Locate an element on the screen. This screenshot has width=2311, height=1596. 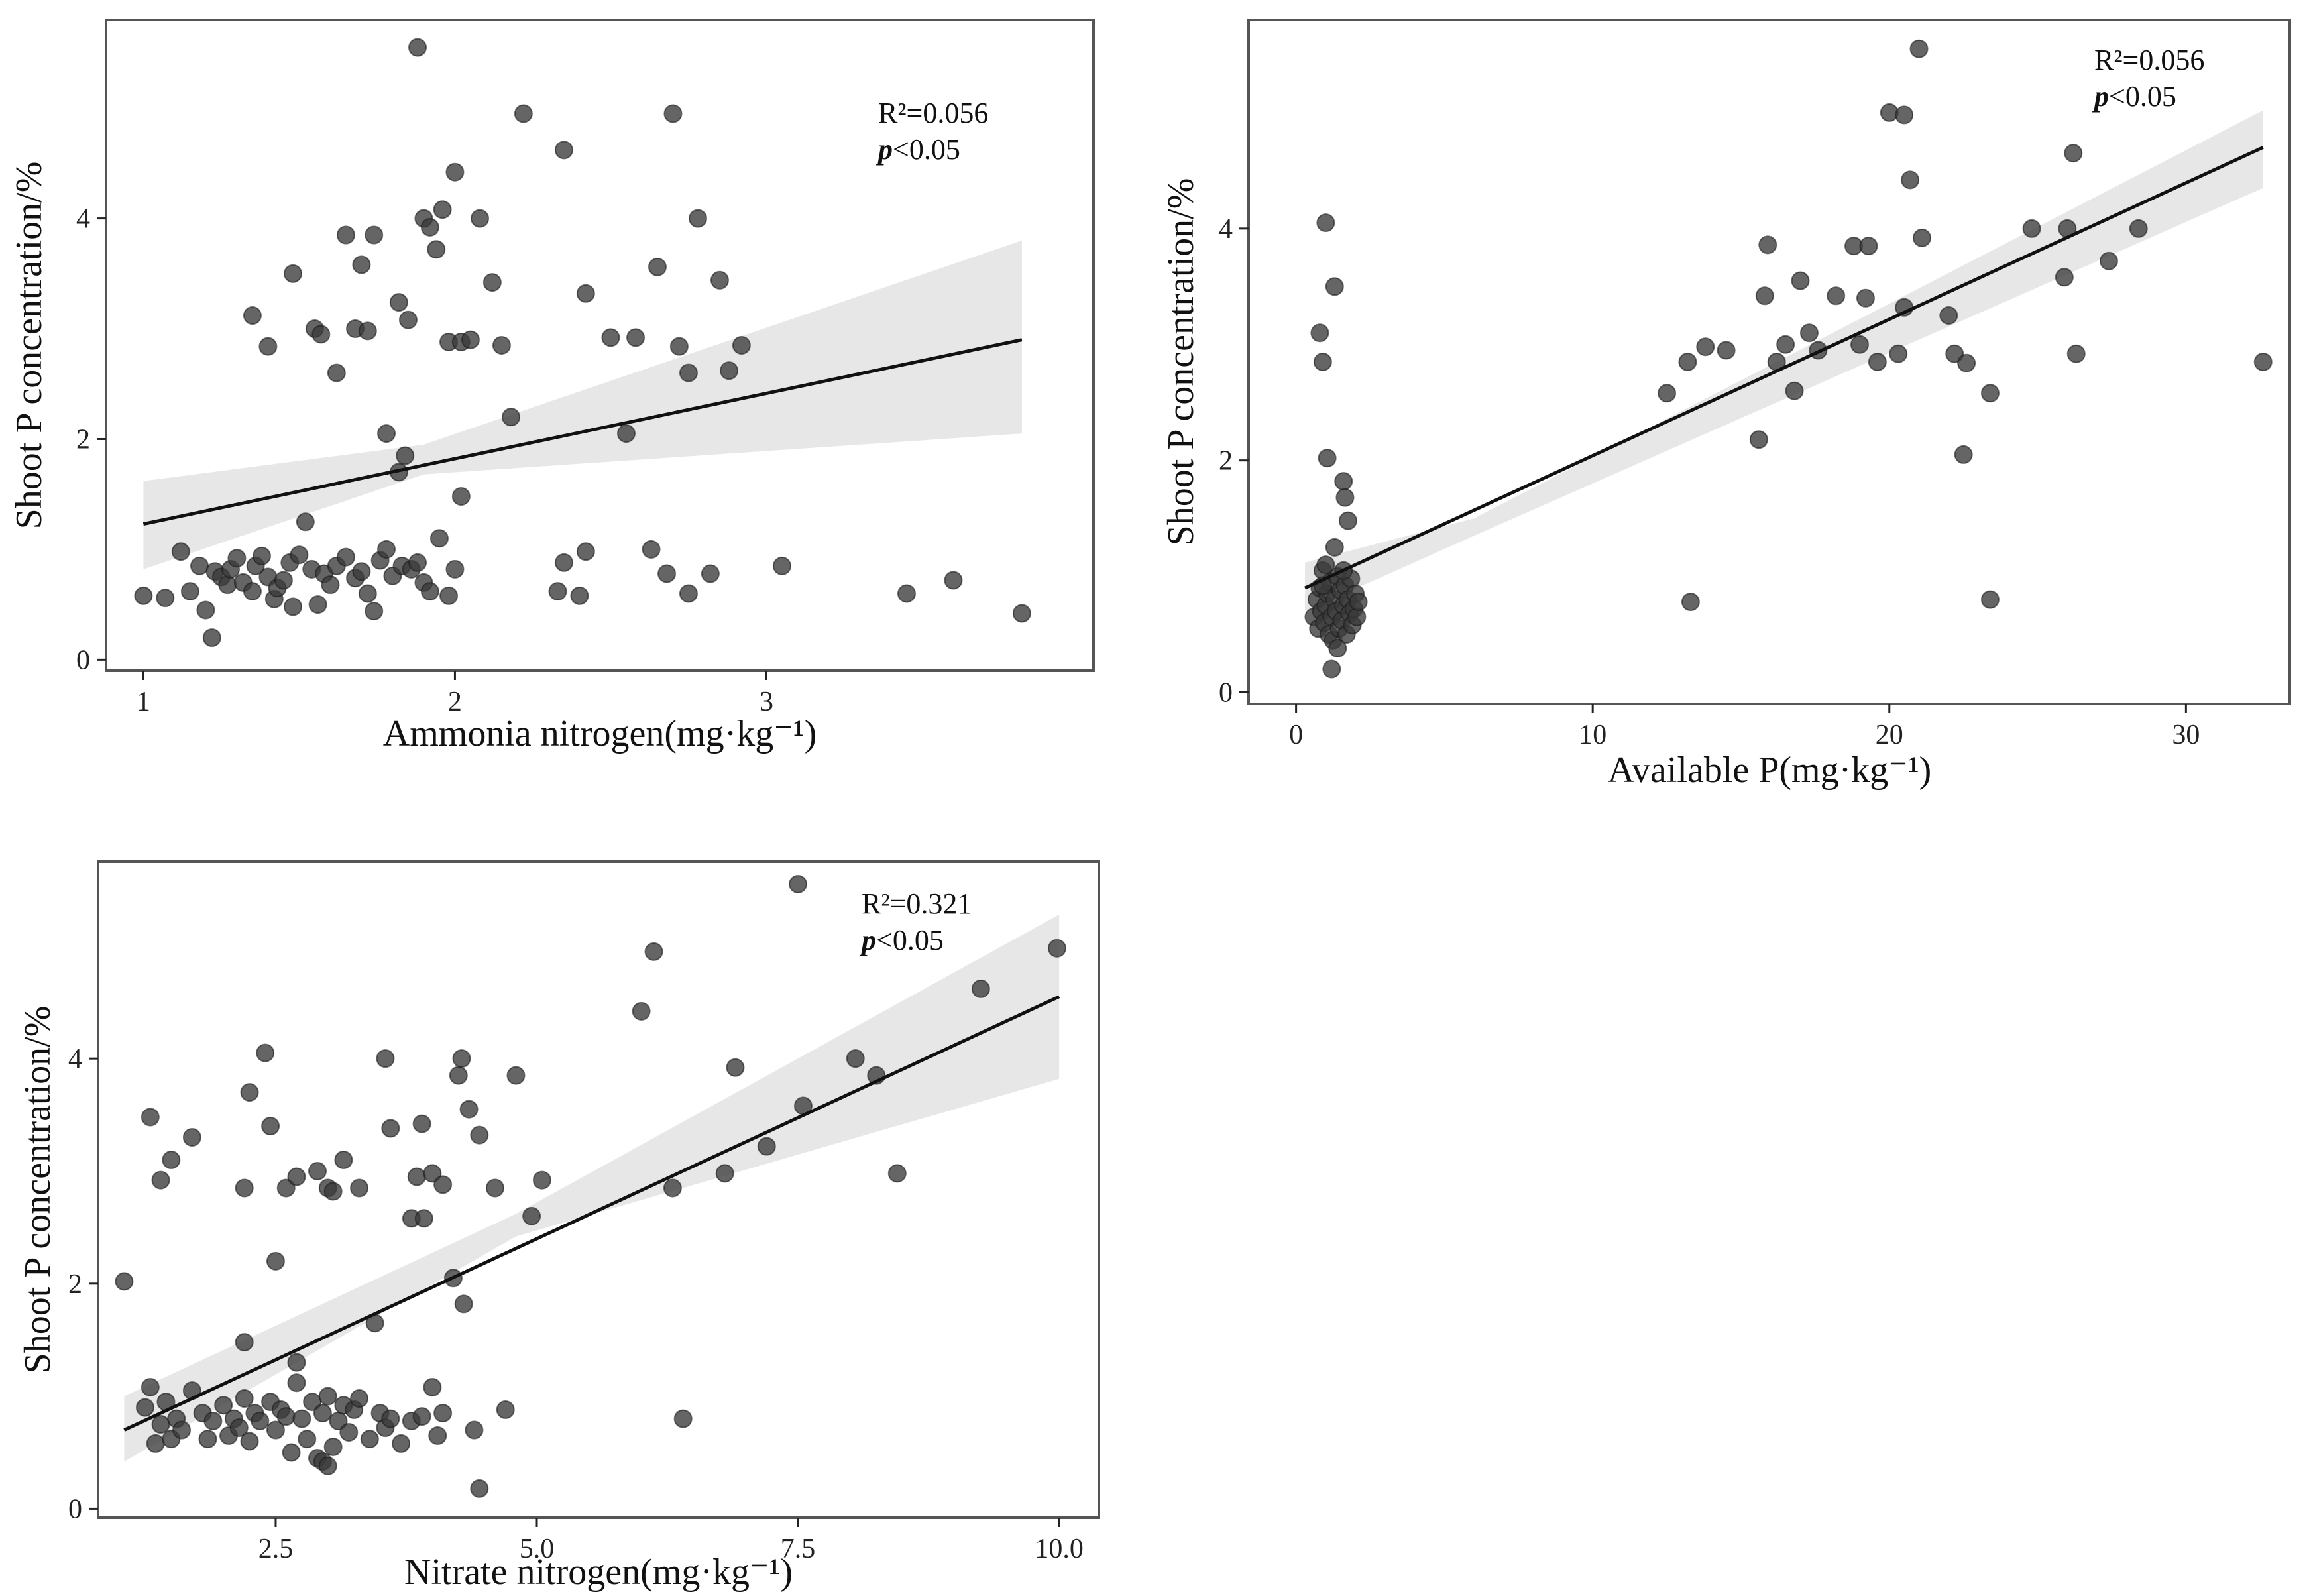
y-axis-label: Shoot P concentration/% is located at coordinates (1181, 362).